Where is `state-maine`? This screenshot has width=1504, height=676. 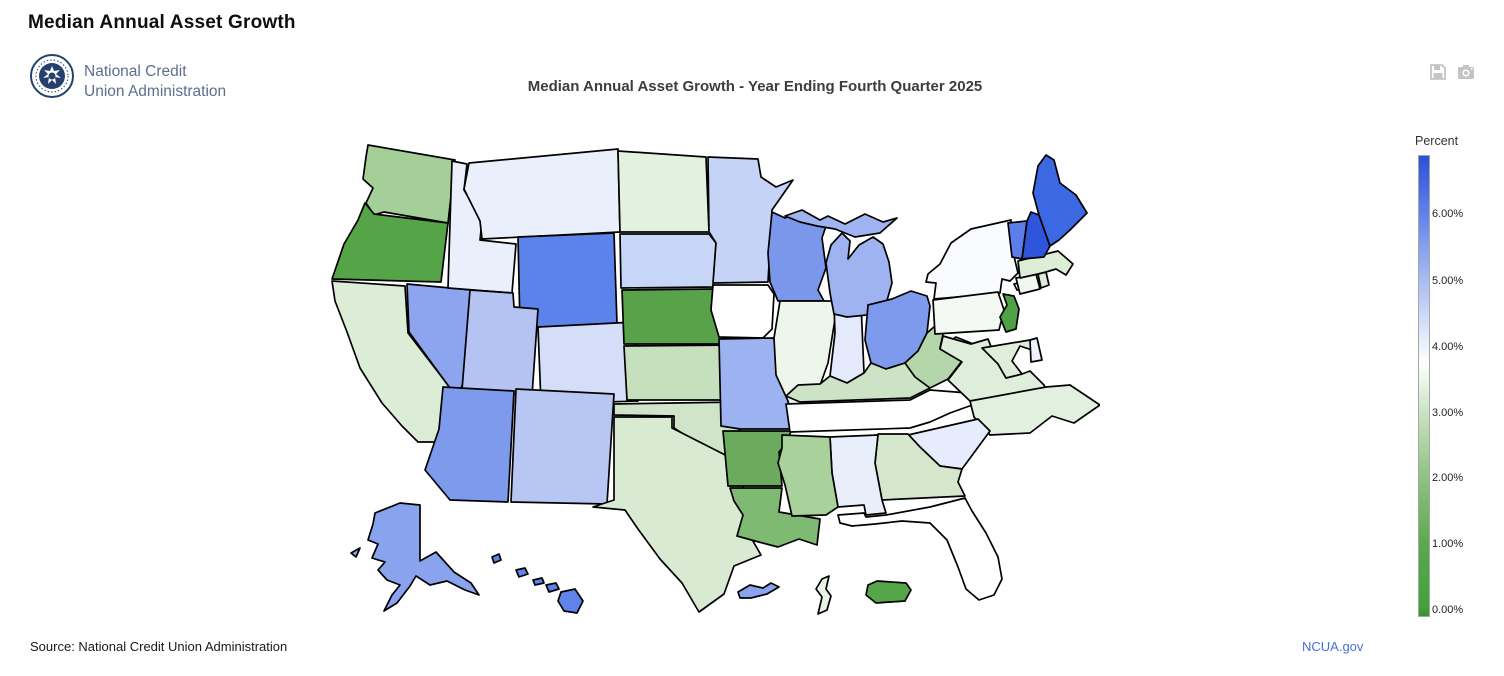 state-maine is located at coordinates (1060, 200).